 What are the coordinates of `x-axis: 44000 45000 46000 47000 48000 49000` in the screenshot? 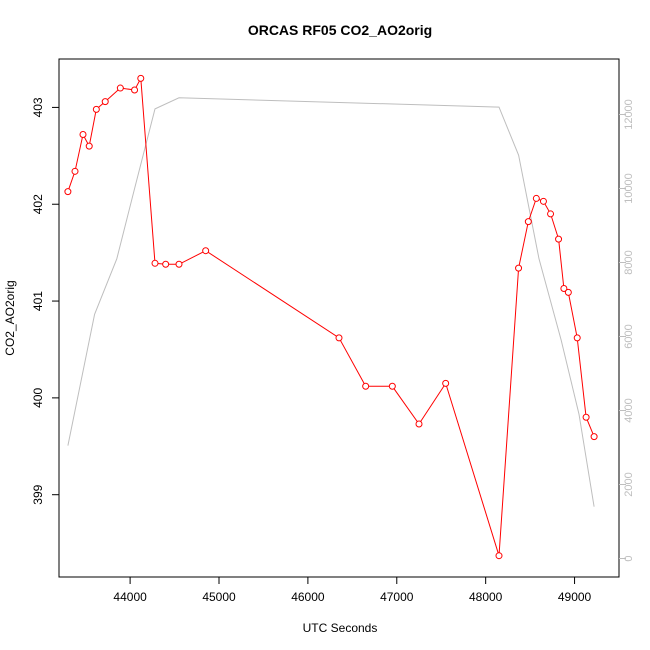 It's located at (352, 590).